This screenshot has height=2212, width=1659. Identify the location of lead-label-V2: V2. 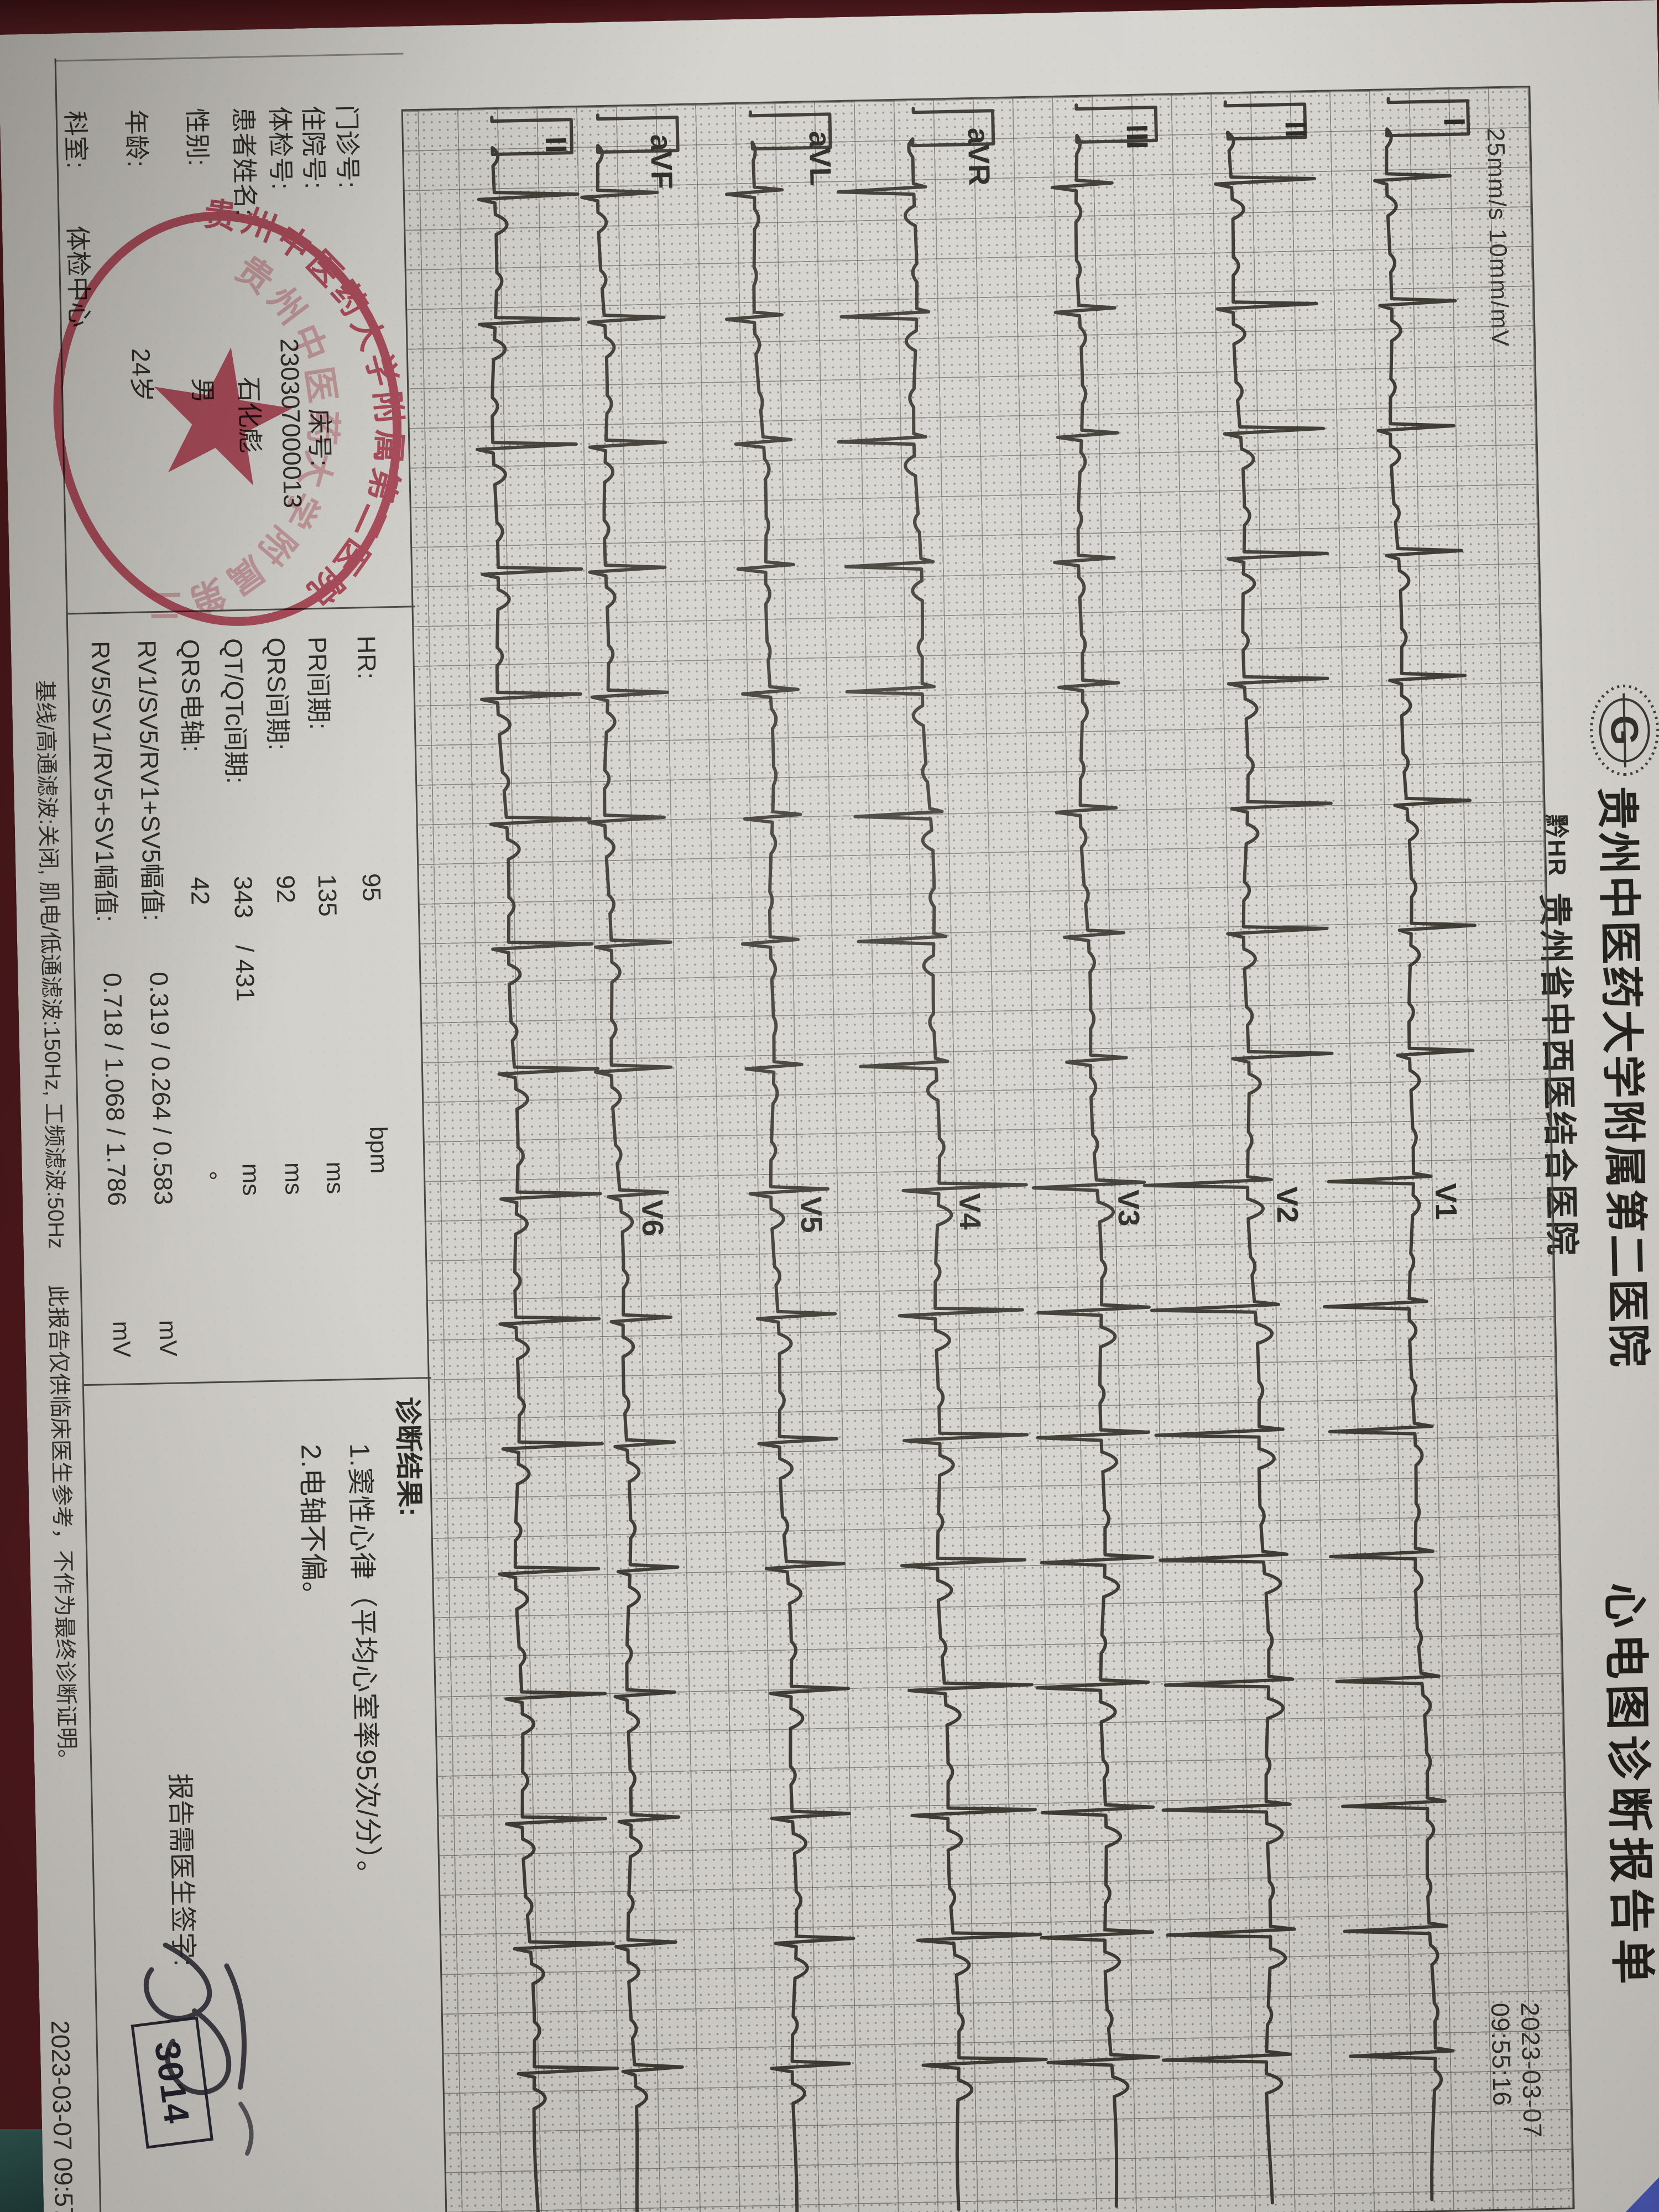
(1288, 1205).